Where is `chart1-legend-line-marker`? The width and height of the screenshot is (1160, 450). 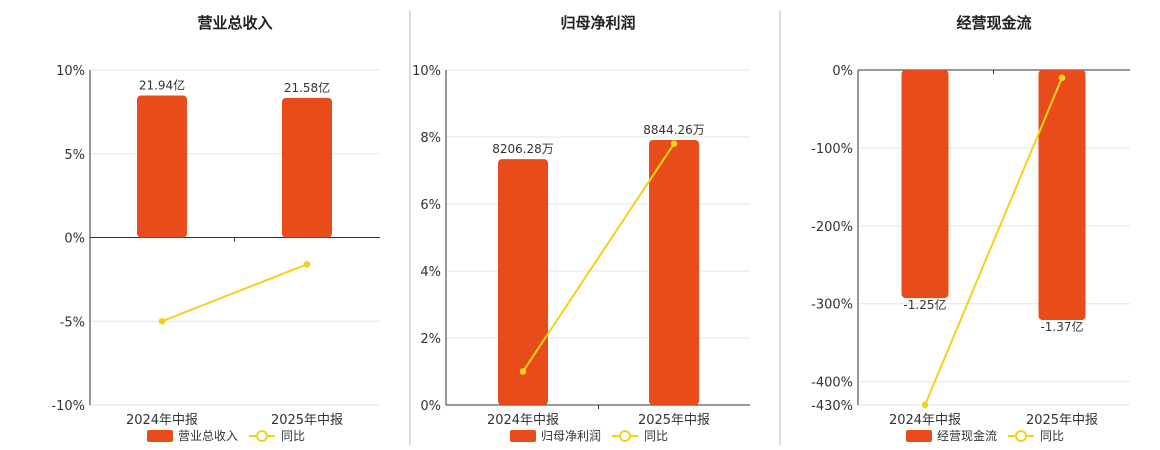 chart1-legend-line-marker is located at coordinates (262, 436).